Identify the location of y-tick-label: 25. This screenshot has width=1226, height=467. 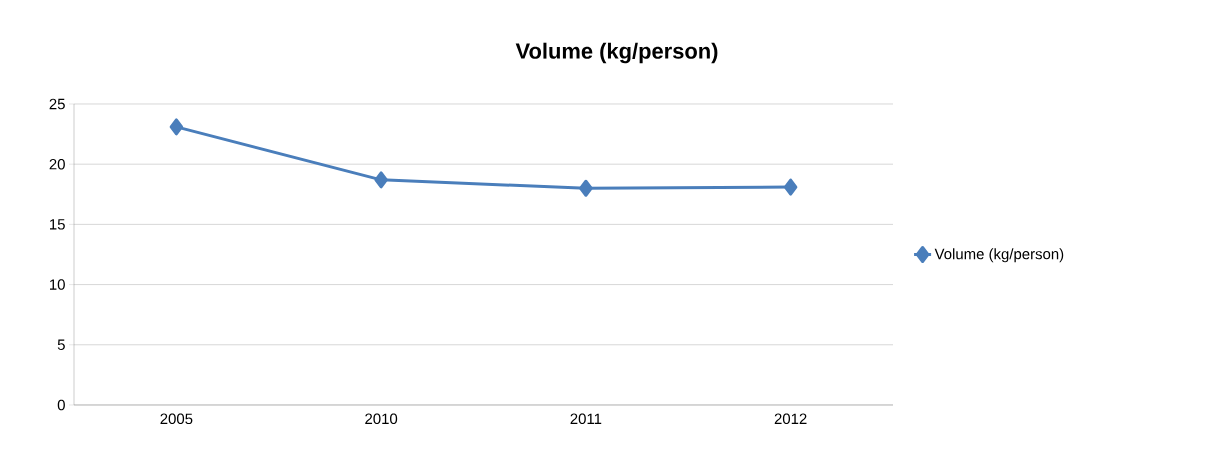
(57, 104).